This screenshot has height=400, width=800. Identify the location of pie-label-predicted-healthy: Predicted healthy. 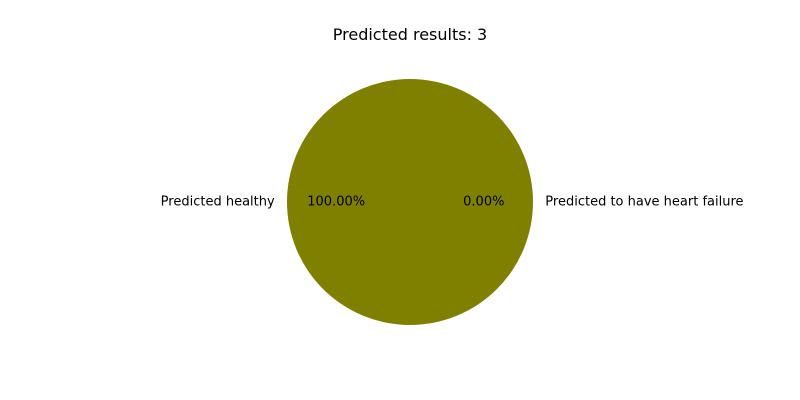
(218, 202).